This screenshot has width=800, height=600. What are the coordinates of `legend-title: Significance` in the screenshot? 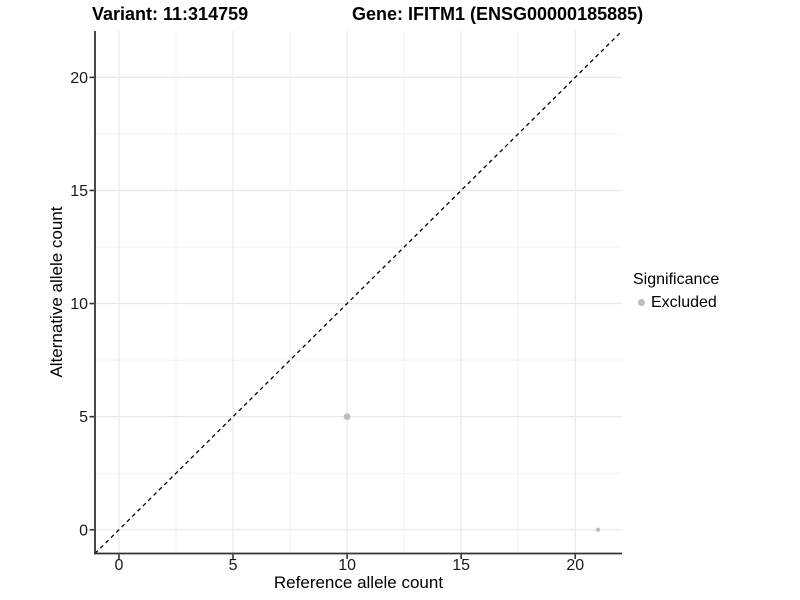 It's located at (676, 279).